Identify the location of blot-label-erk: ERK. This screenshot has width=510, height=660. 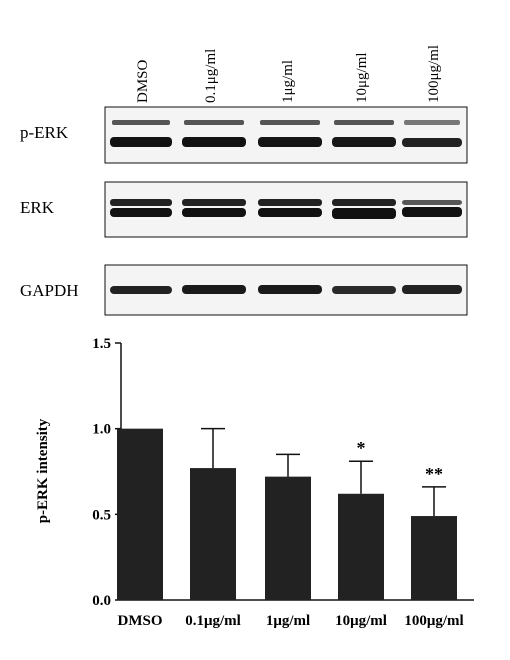
(37, 207).